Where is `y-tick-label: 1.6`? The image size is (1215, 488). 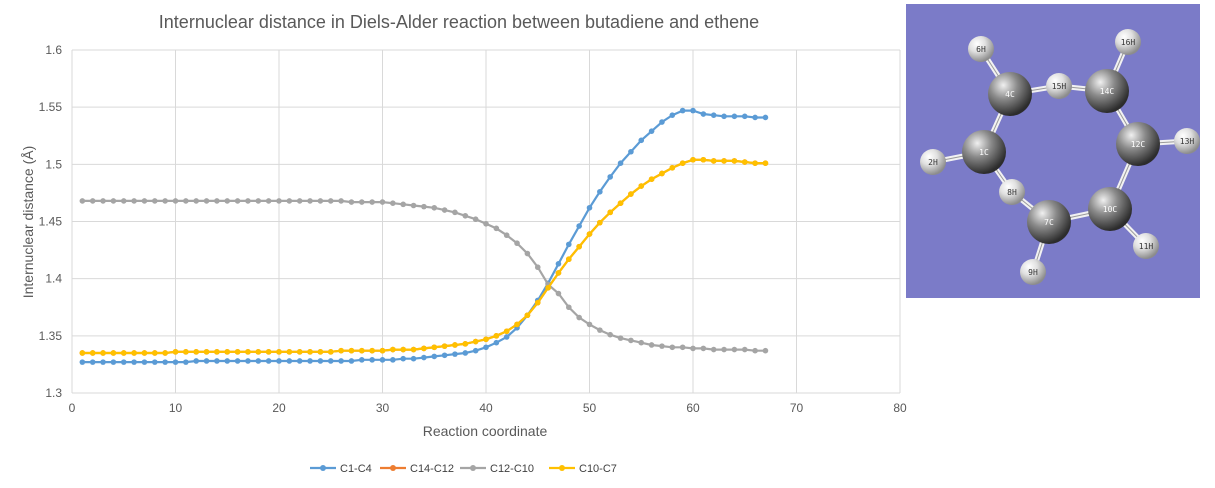
y-tick-label: 1.6 is located at coordinates (53, 50).